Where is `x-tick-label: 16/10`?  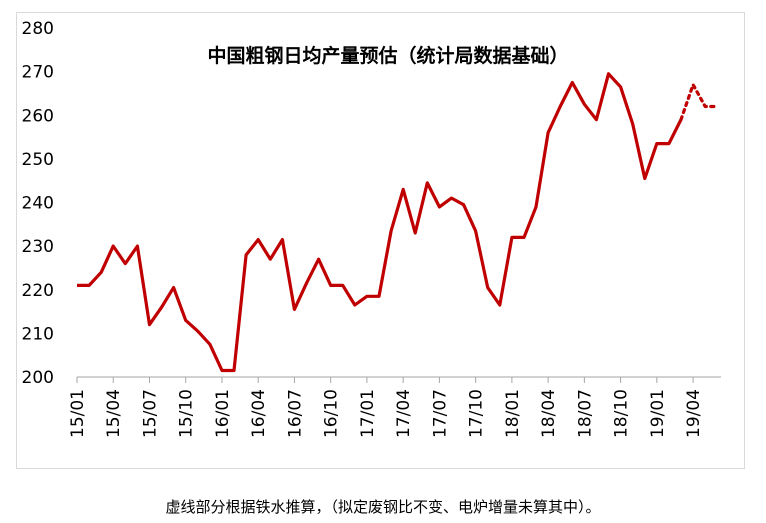
x-tick-label: 16/10 is located at coordinates (332, 413).